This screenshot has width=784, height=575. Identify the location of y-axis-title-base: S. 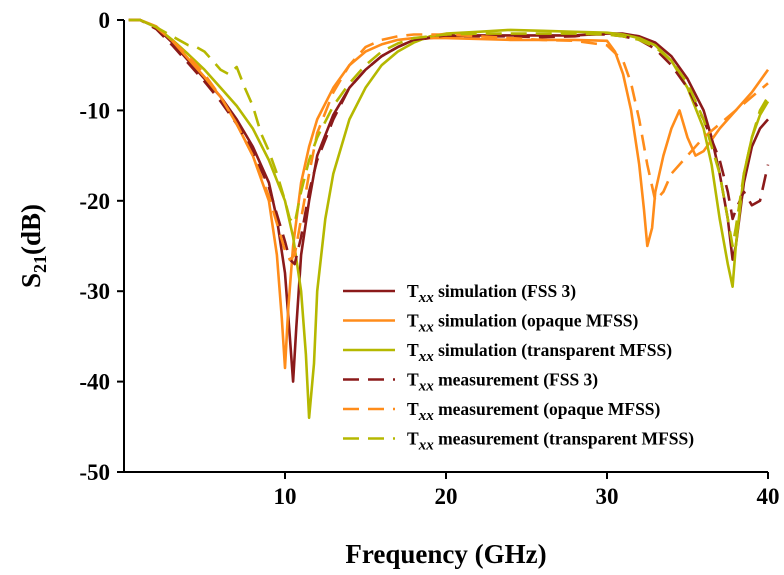
(31, 280).